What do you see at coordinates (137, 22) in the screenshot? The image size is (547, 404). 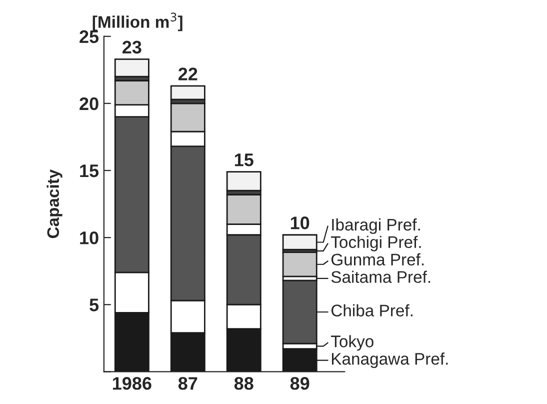 I see `text: [Million m$^{3}$]` at bounding box center [137, 22].